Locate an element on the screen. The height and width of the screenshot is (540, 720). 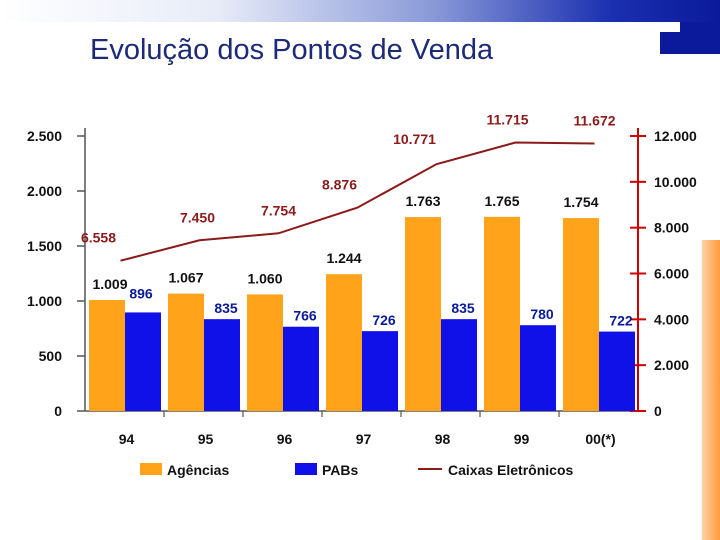
left-tick-label: 2.500 is located at coordinates (44, 136).